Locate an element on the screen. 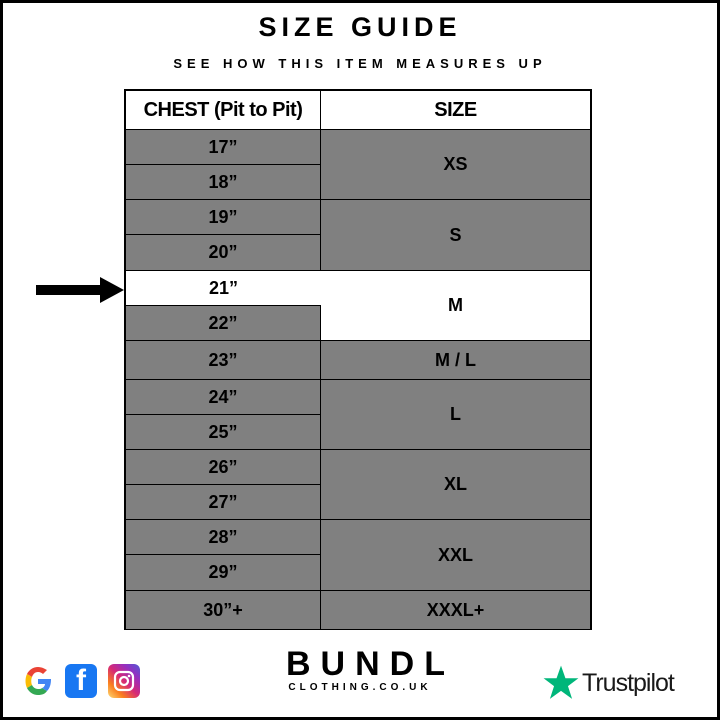 The image size is (720, 720). chest-cell: 26” is located at coordinates (223, 467).